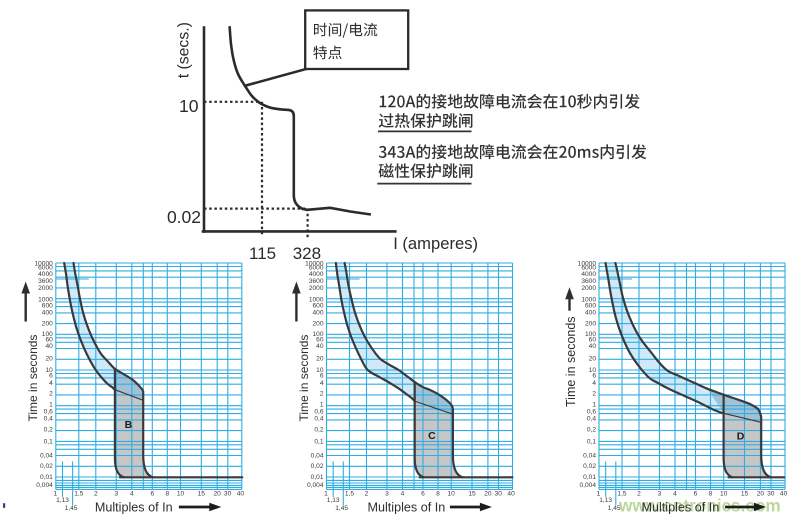 This screenshot has width=803, height=523. What do you see at coordinates (435, 243) in the screenshot?
I see `svg-text: I (amperes)` at bounding box center [435, 243].